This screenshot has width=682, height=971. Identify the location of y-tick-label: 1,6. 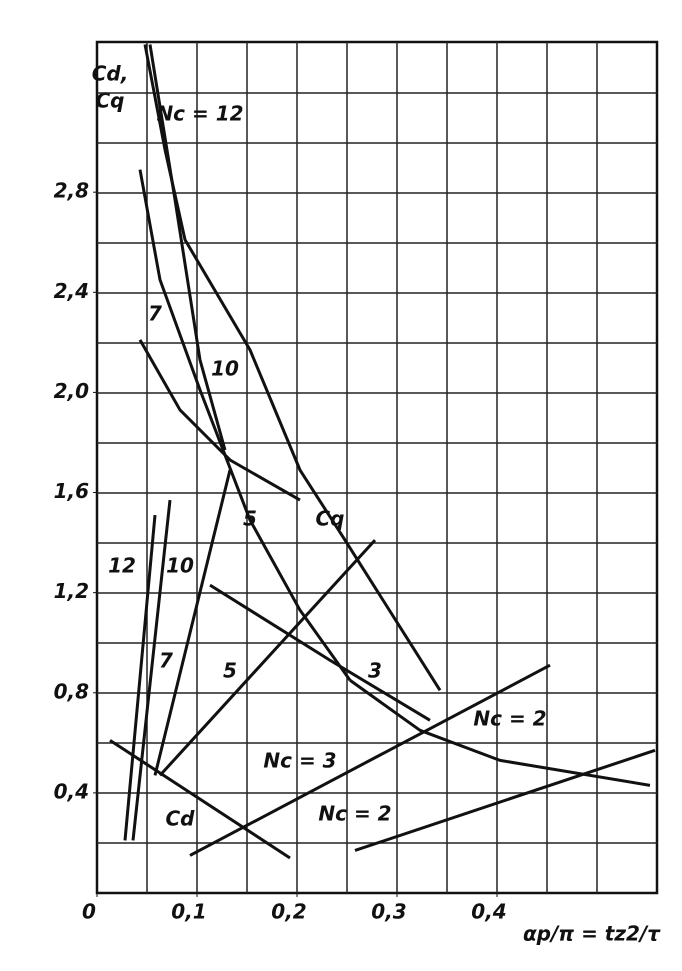
(72, 491).